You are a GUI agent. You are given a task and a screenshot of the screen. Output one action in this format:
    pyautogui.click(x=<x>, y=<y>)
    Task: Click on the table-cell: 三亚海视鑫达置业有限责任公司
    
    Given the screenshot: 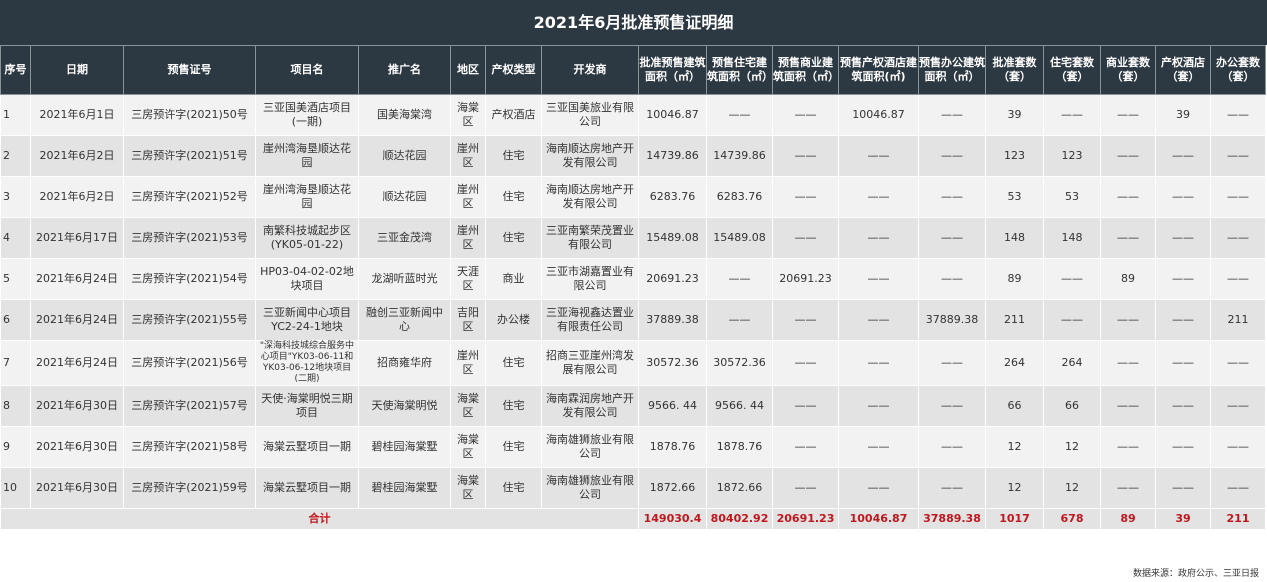 What is the action you would take?
    pyautogui.click(x=590, y=320)
    